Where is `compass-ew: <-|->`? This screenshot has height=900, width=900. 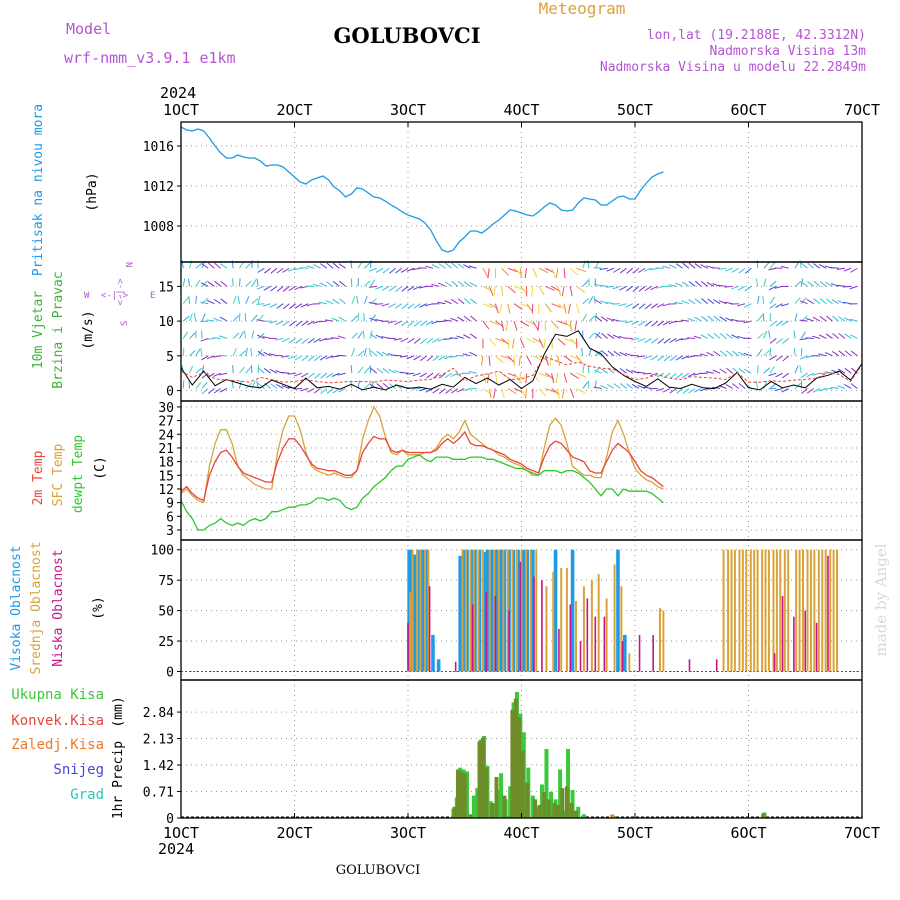 compass-ew: <-|-> is located at coordinates (115, 296).